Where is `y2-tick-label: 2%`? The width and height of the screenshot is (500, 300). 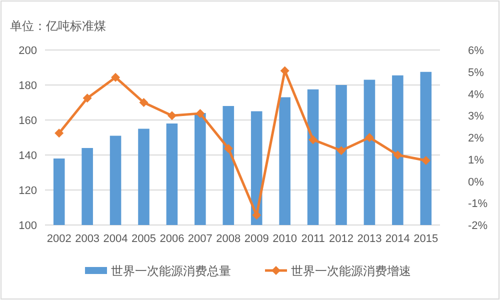
y2-tick-label: 2% is located at coordinates (476, 138).